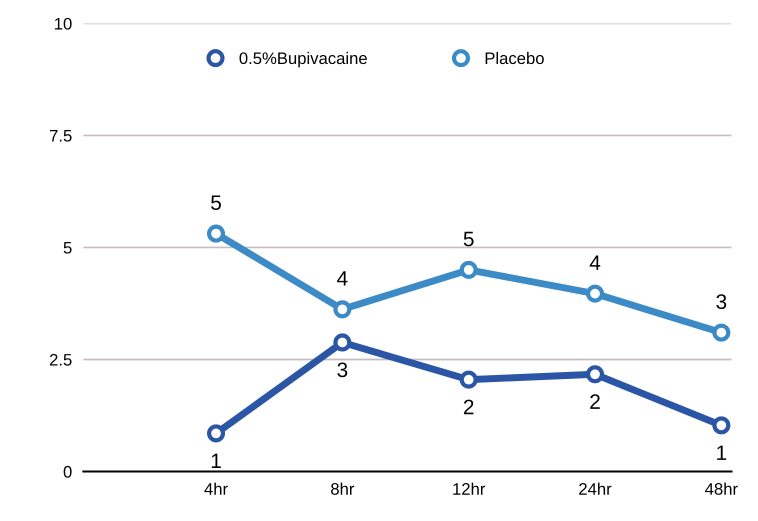 This screenshot has height=521, width=758. Describe the element at coordinates (469, 488) in the screenshot. I see `x-tick-label: 12hr` at that location.